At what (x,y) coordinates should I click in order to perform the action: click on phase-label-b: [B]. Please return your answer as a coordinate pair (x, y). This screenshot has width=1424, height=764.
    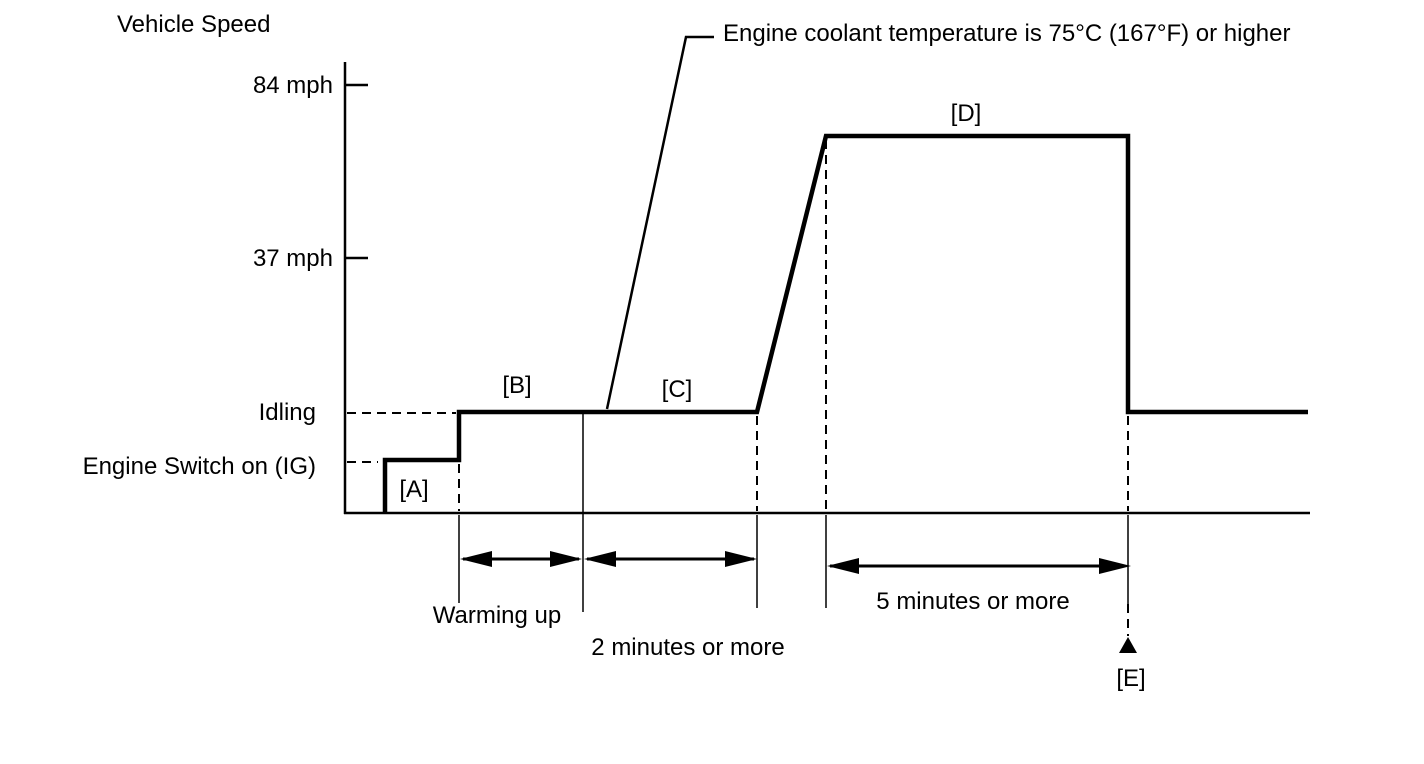
    Looking at the image, I should click on (516, 385).